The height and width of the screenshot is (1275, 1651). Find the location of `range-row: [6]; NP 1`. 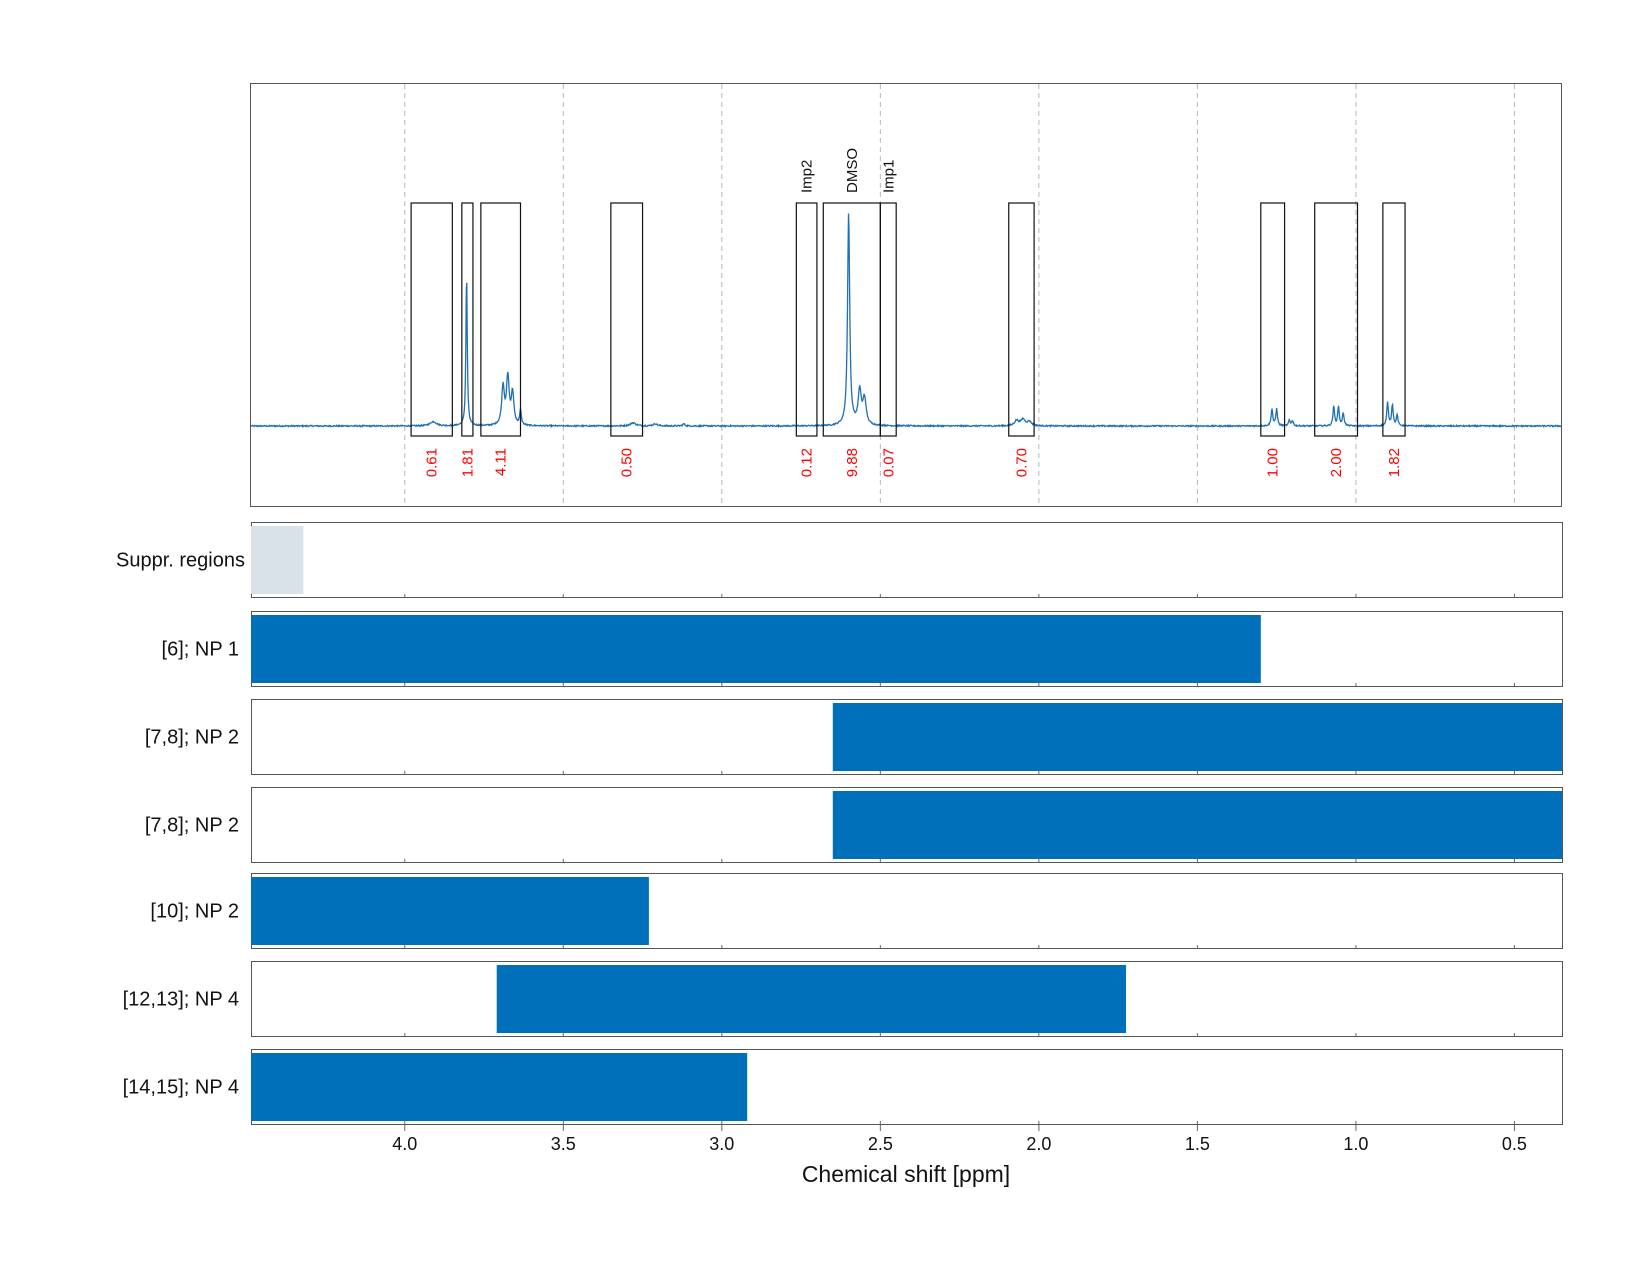

range-row: [6]; NP 1 is located at coordinates (862, 649).